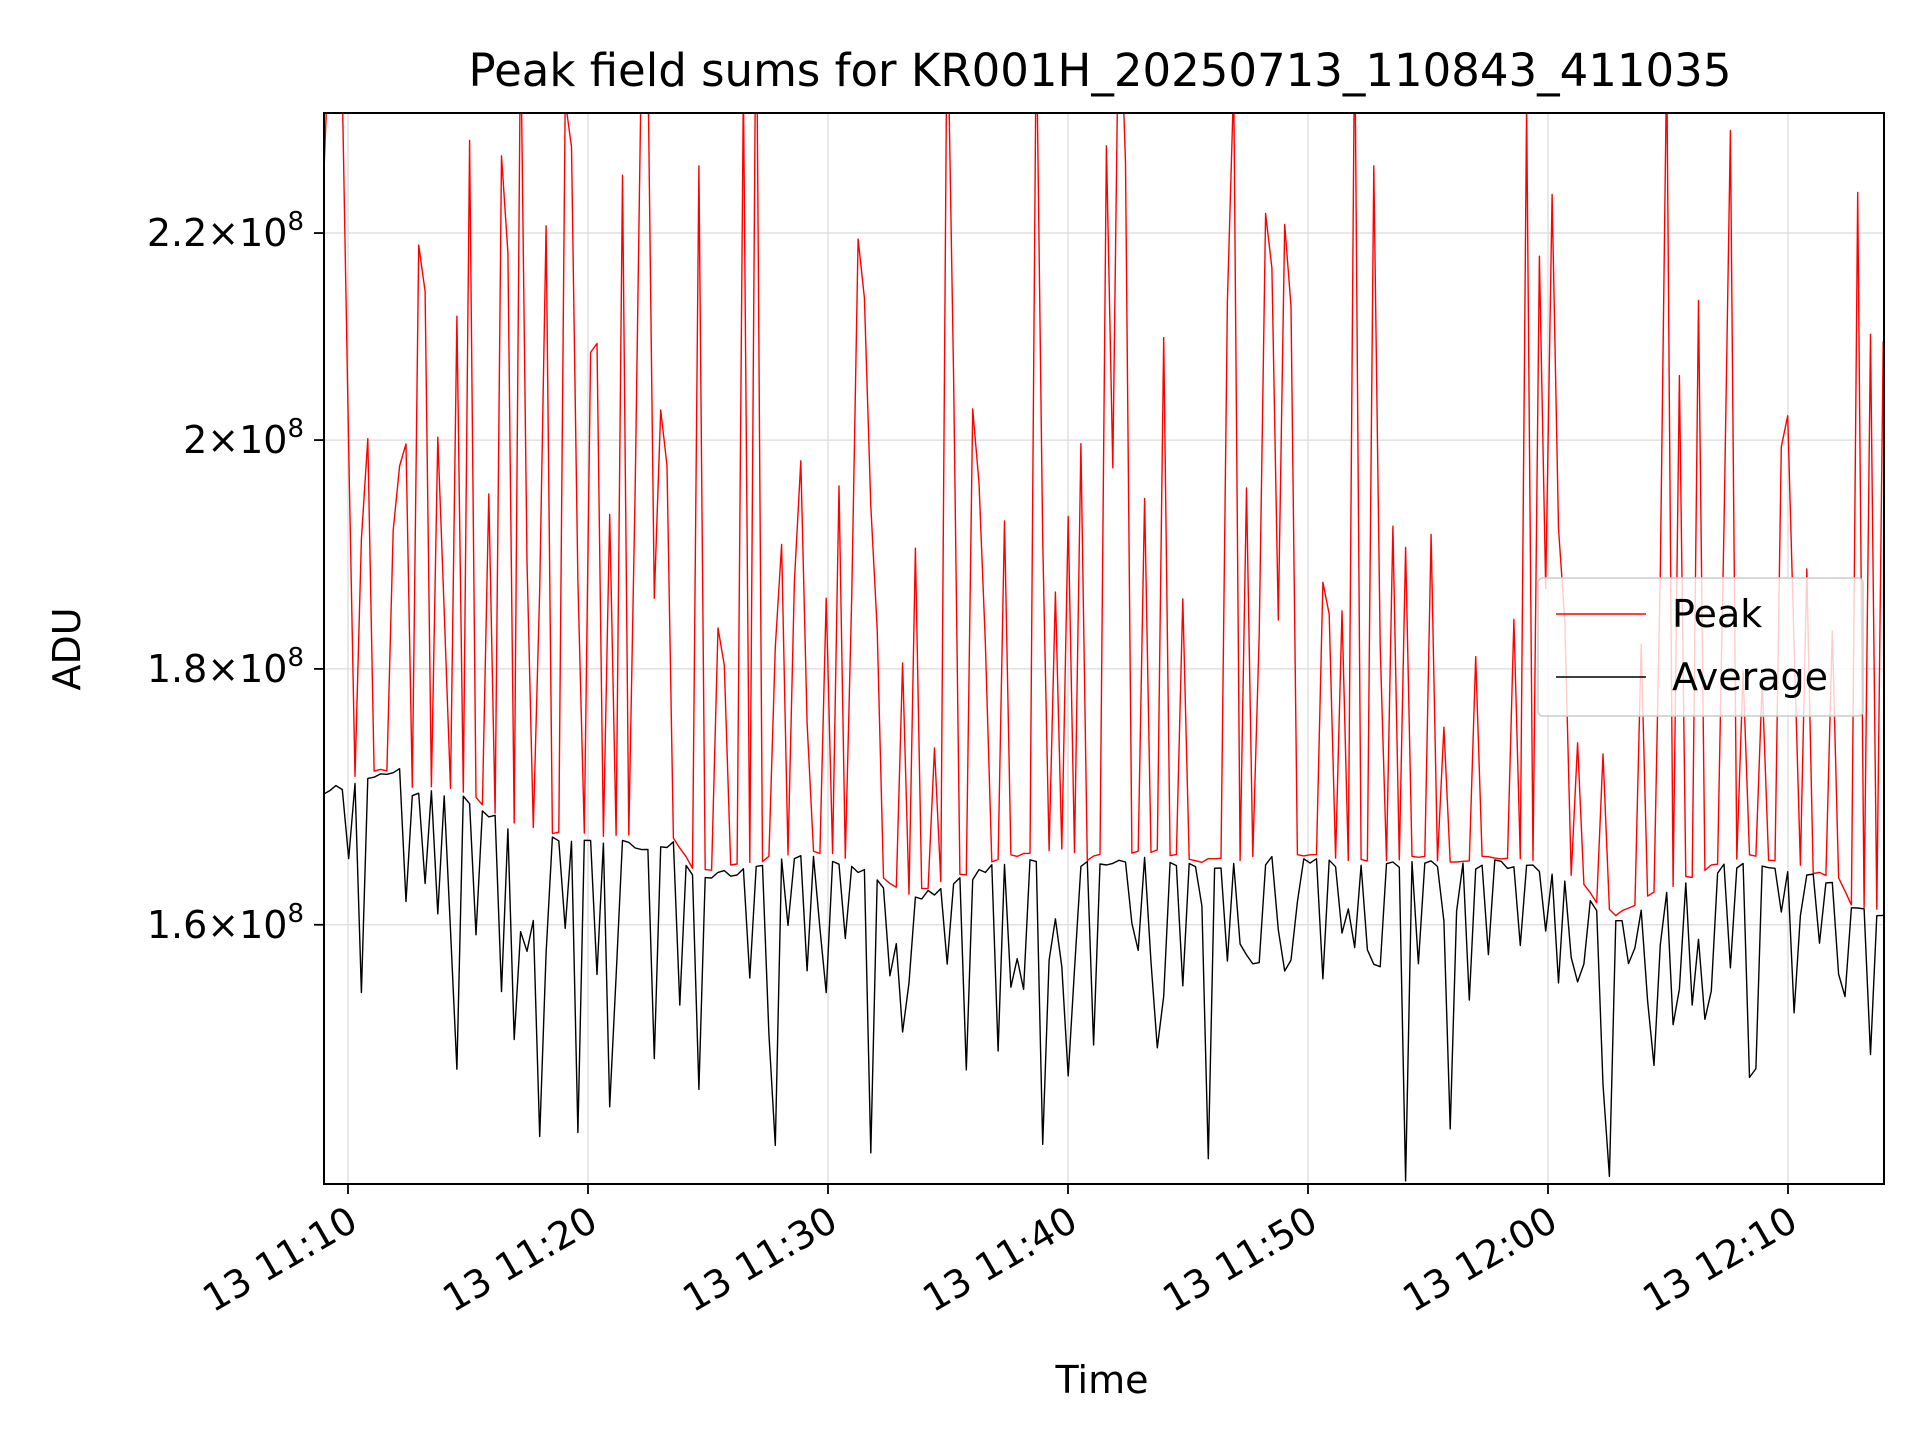 This screenshot has height=1440, width=1920. I want to click on y-tick-label: 1.6×108, so click(225, 923).